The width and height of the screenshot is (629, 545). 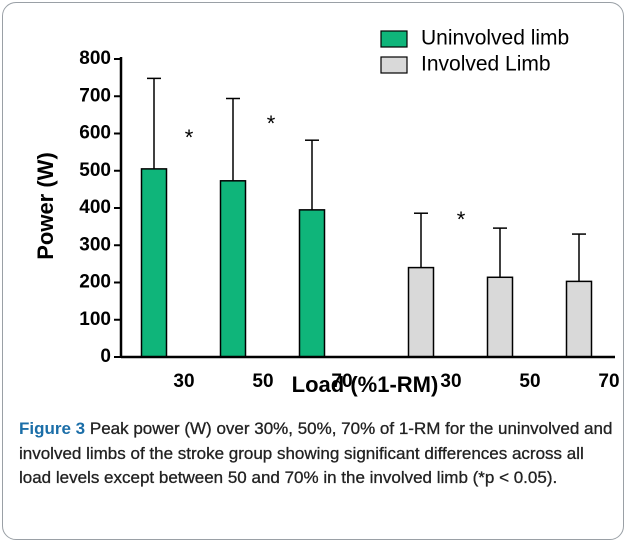 What do you see at coordinates (95, 207) in the screenshot?
I see `y-tick-label: 400` at bounding box center [95, 207].